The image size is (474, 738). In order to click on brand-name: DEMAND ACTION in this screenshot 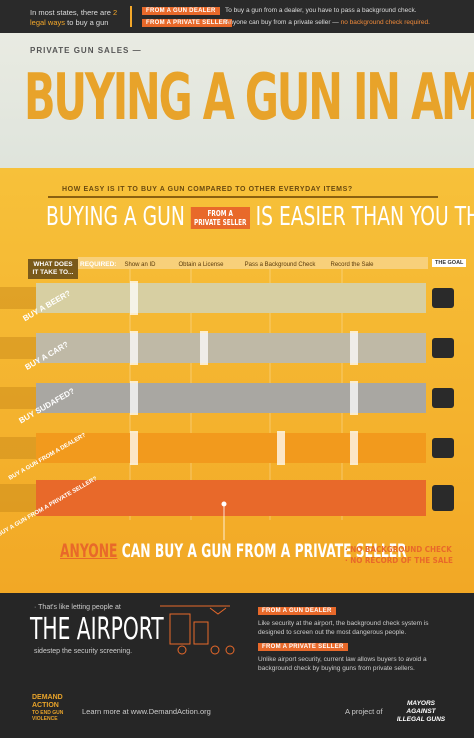, I will do `click(47, 701)`.